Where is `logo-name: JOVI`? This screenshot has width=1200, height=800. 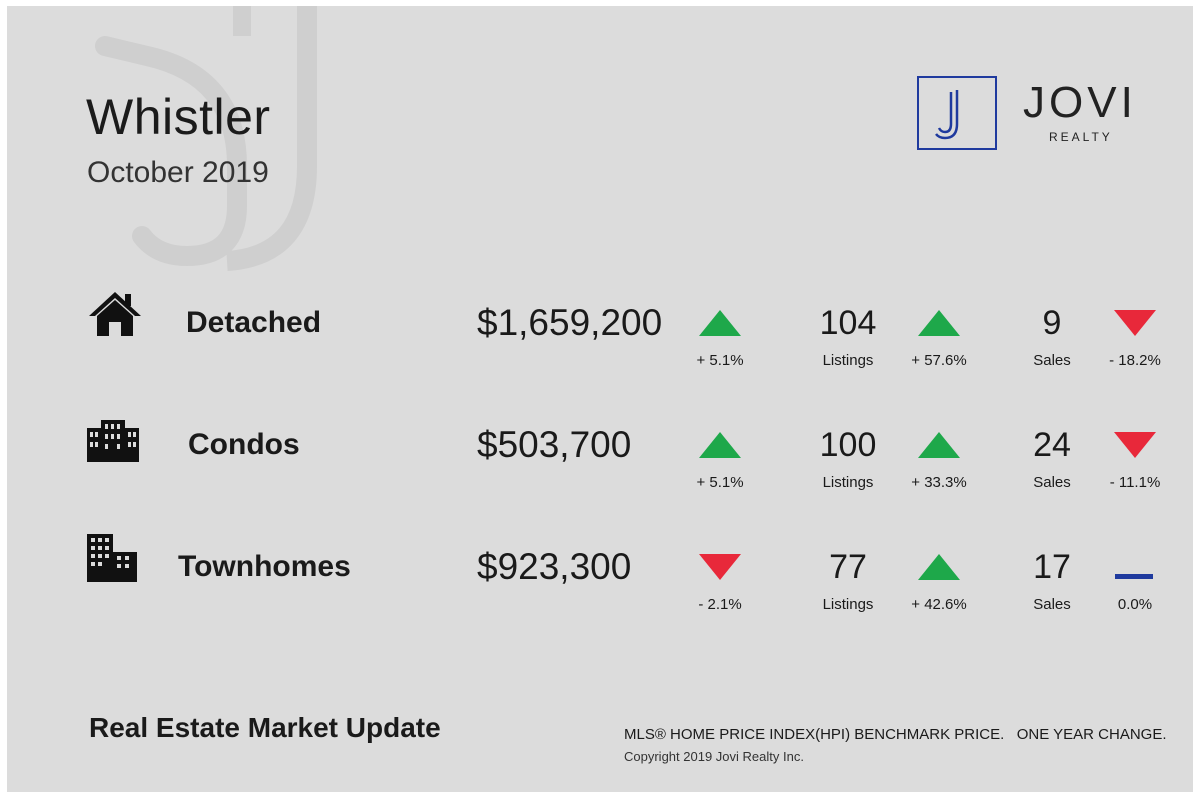
logo-name: JOVI is located at coordinates (1080, 102).